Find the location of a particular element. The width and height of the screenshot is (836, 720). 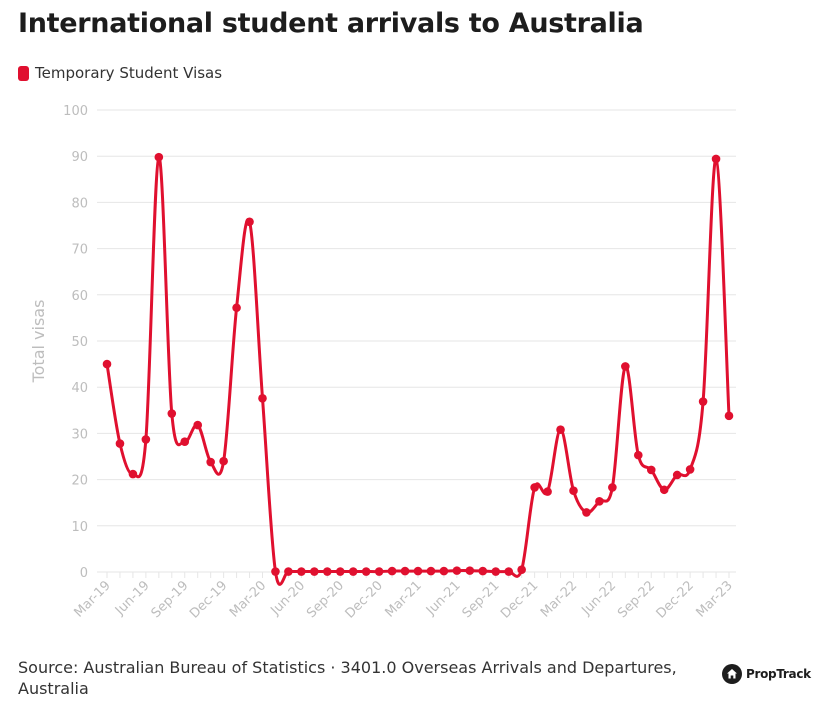

house-icon is located at coordinates (732, 674).